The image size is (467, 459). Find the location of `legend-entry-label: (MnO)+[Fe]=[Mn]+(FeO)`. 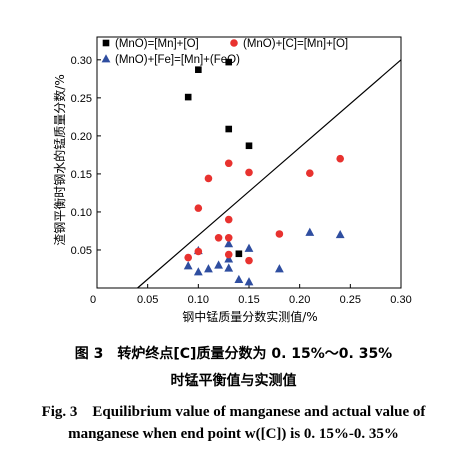

legend-entry-label: (MnO)+[Fe]=[Mn]+(FeO) is located at coordinates (177, 60).